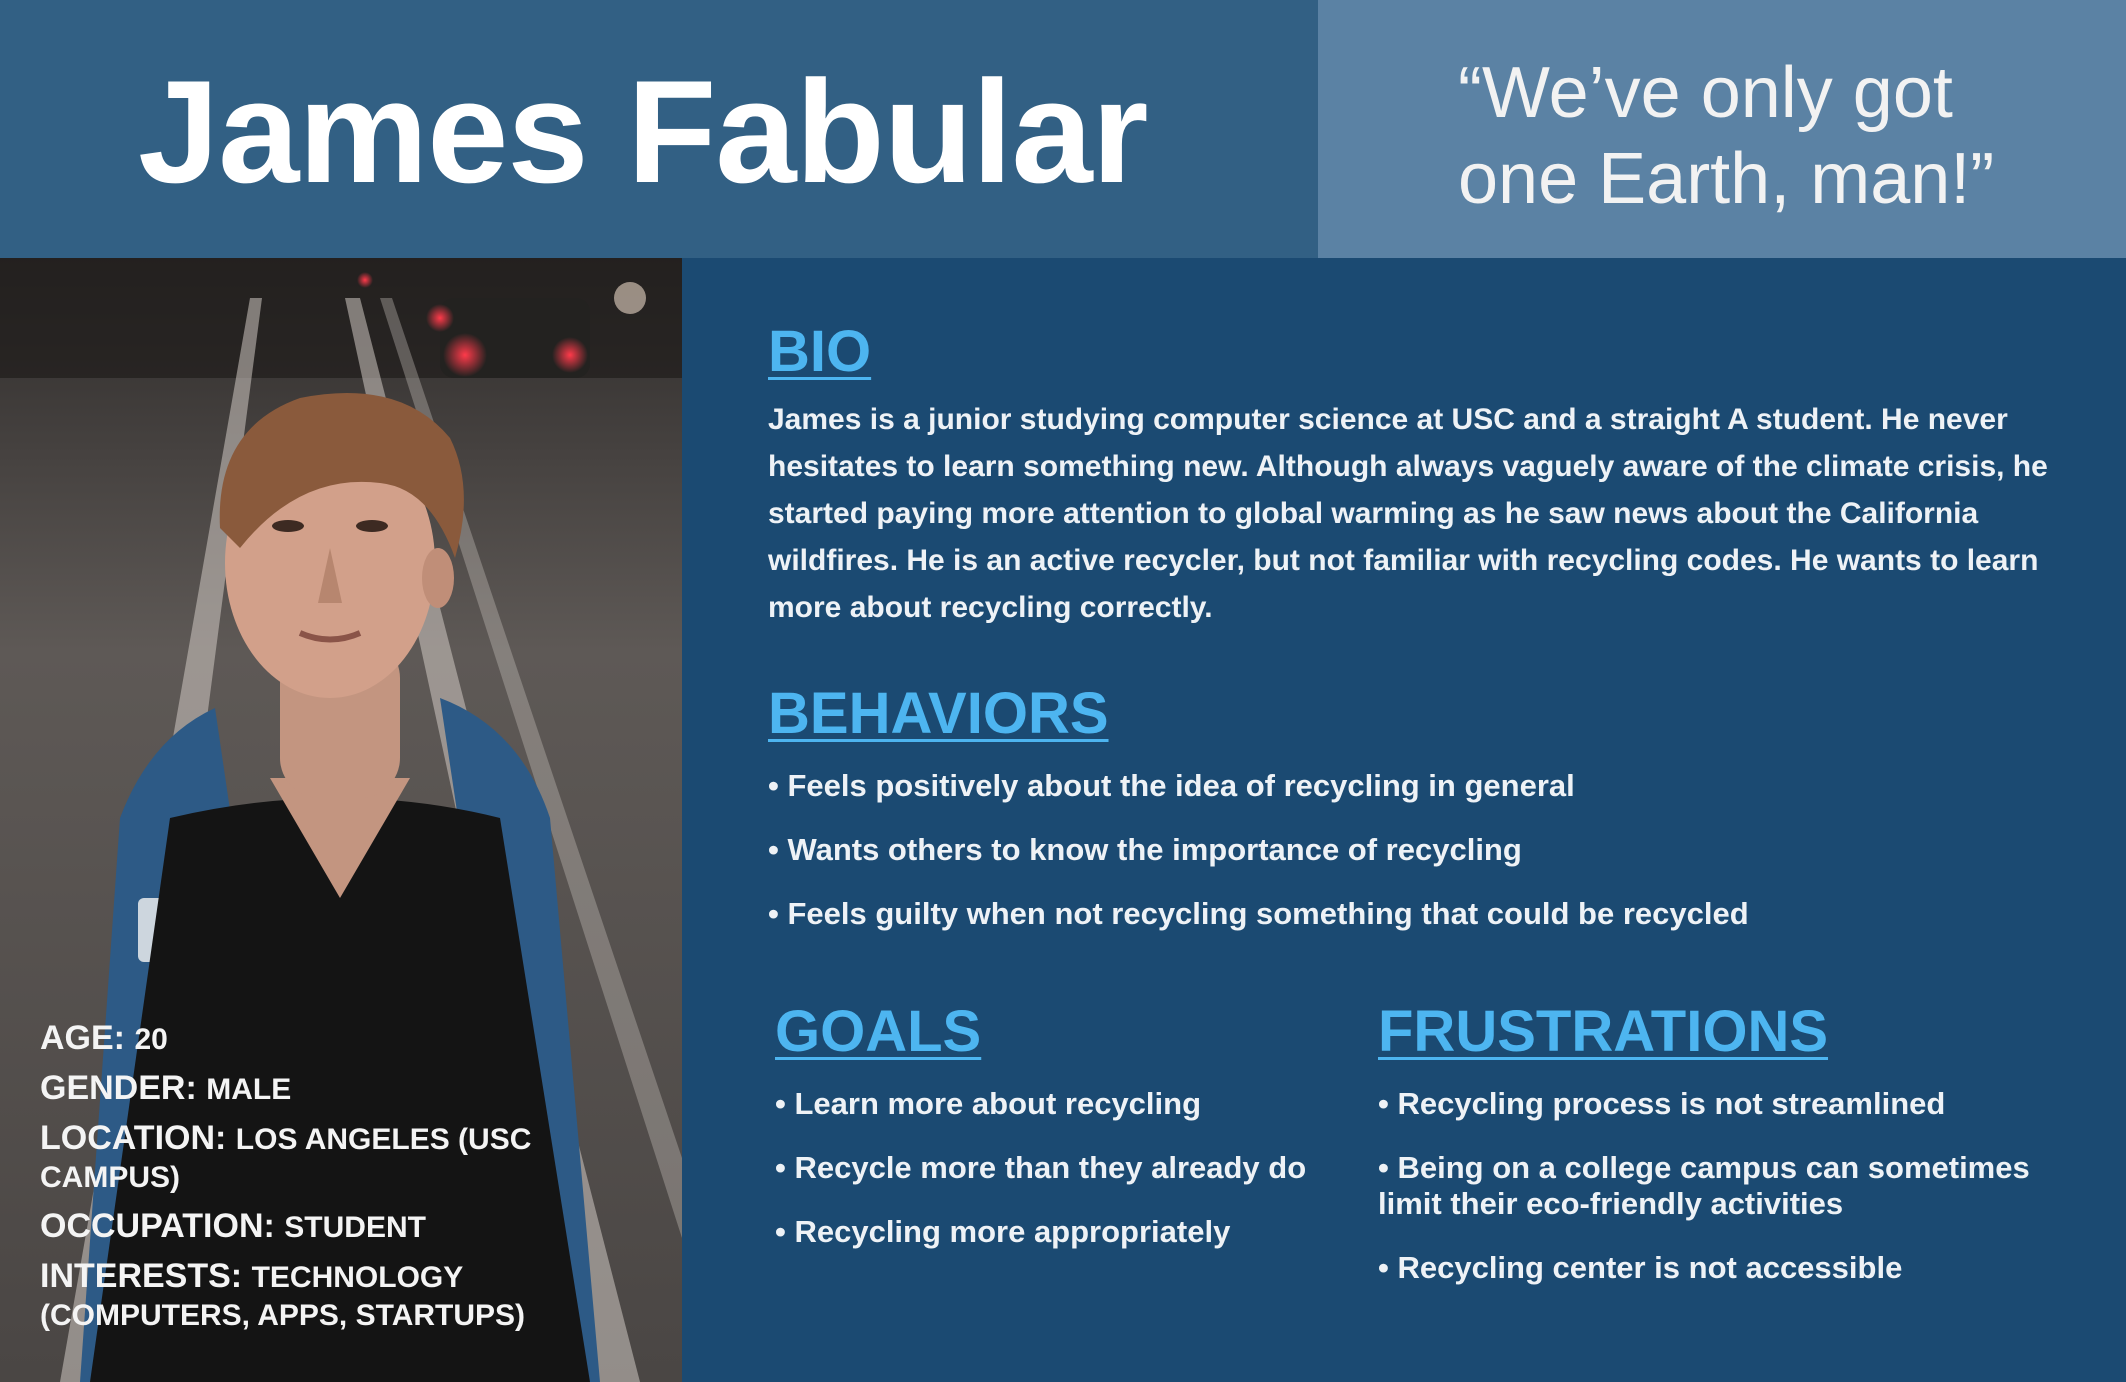 This screenshot has width=2126, height=1382. Describe the element at coordinates (1726, 179) in the screenshot. I see `quote-line-2: one Earth, man!”` at that location.